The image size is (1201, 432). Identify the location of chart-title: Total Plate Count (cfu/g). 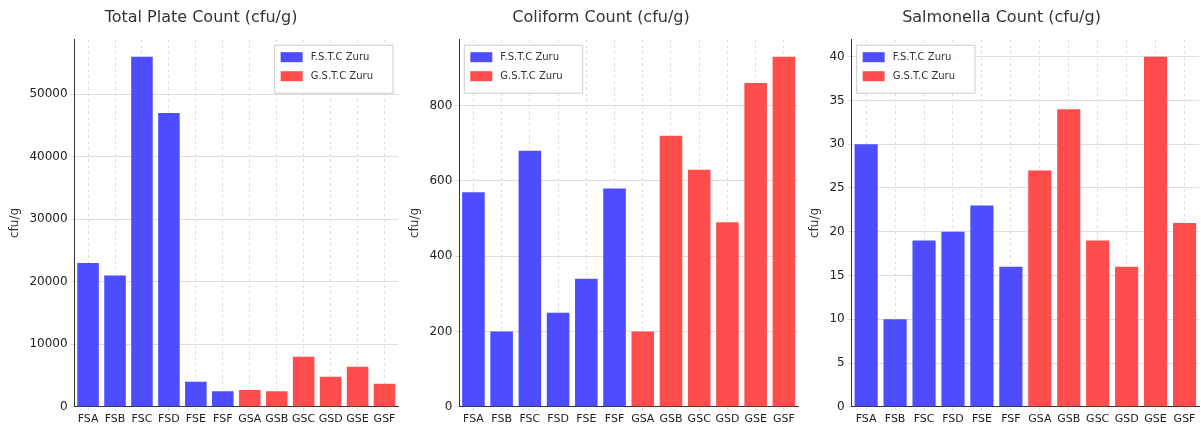
(200, 16).